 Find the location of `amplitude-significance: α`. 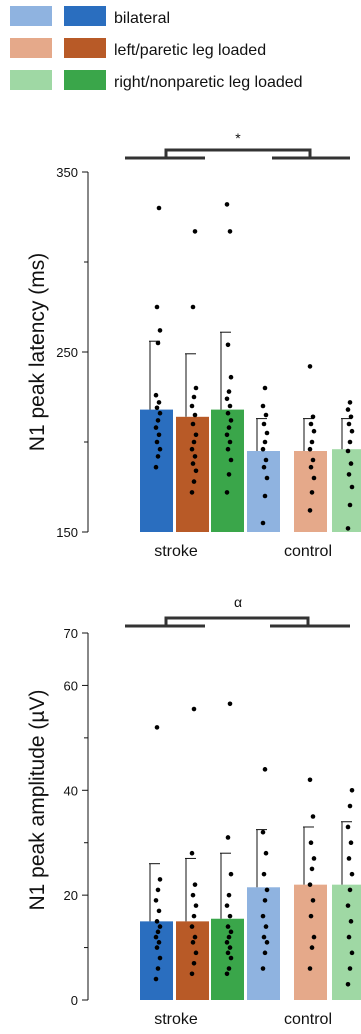

amplitude-significance: α is located at coordinates (238, 602).